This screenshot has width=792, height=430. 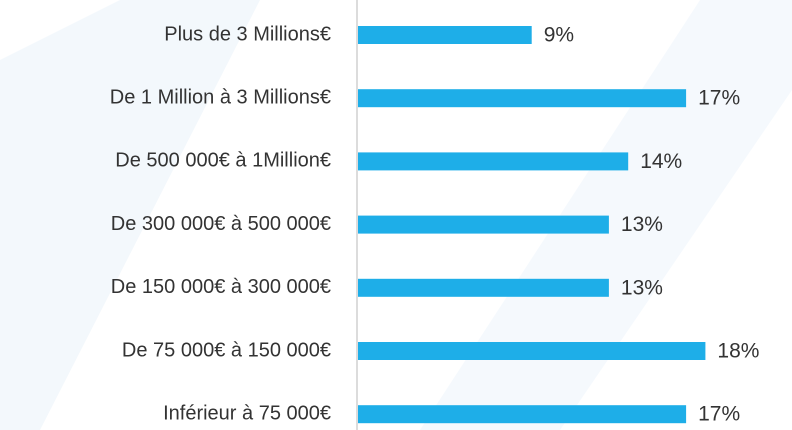 What do you see at coordinates (223, 161) in the screenshot?
I see `category-label: De 500 000€ à 1Million€` at bounding box center [223, 161].